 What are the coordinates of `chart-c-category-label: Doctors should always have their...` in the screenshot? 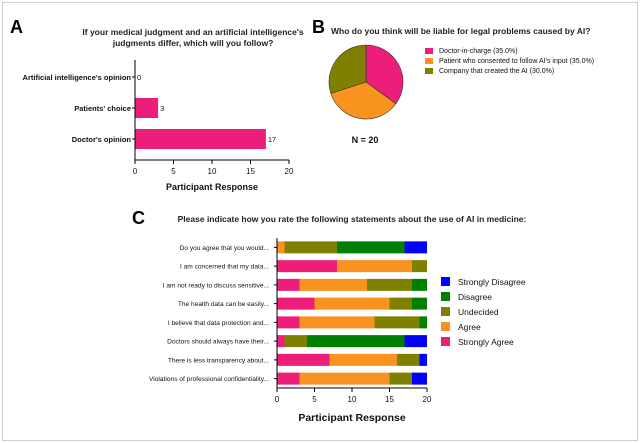 It's located at (218, 342).